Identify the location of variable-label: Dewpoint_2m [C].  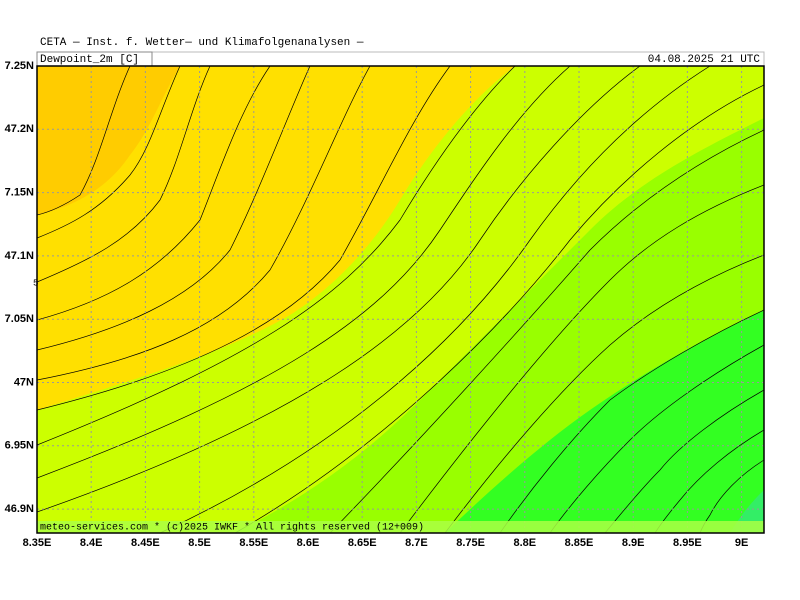
(89, 60).